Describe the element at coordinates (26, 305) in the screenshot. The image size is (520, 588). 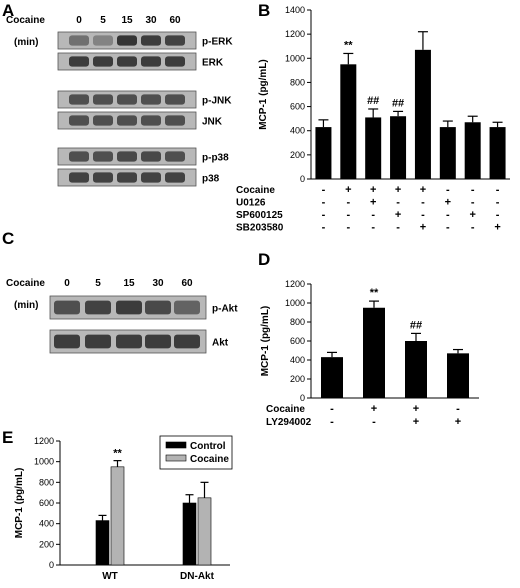
I see `panel-c-min-label: (min)` at that location.